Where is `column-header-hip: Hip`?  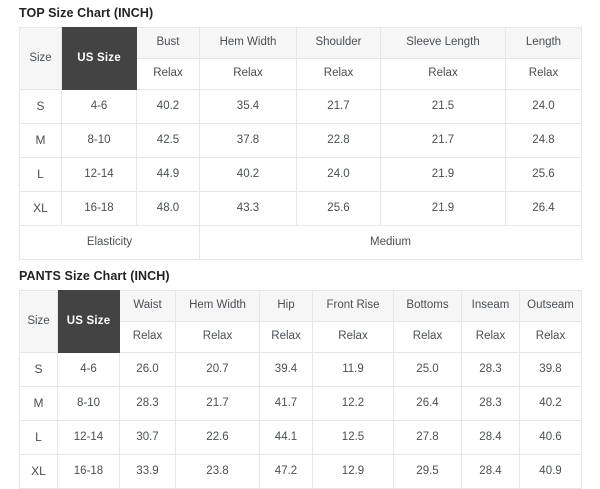
column-header-hip: Hip is located at coordinates (286, 306).